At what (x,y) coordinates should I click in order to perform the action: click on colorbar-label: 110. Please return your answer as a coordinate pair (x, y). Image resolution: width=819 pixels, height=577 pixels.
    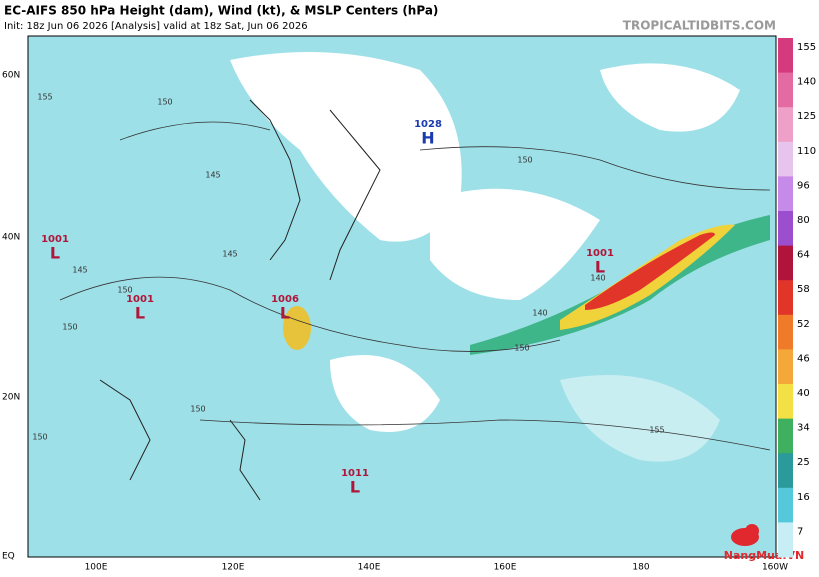
    Looking at the image, I should click on (806, 151).